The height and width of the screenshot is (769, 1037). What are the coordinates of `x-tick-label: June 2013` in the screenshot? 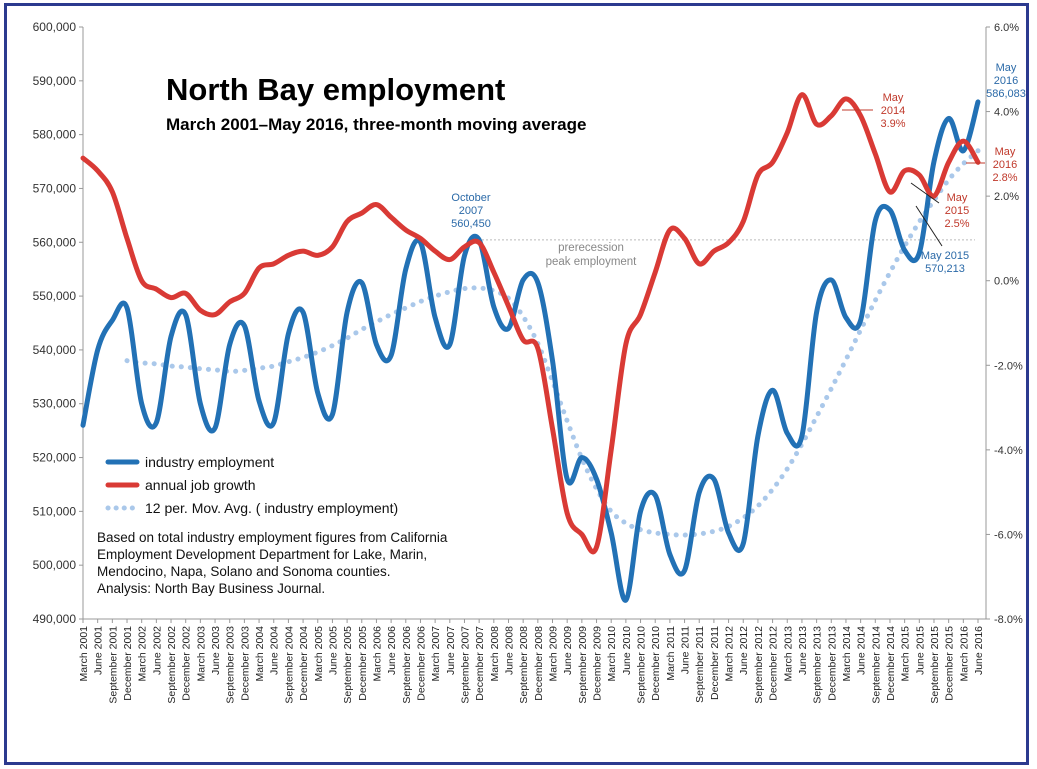 It's located at (803, 650).